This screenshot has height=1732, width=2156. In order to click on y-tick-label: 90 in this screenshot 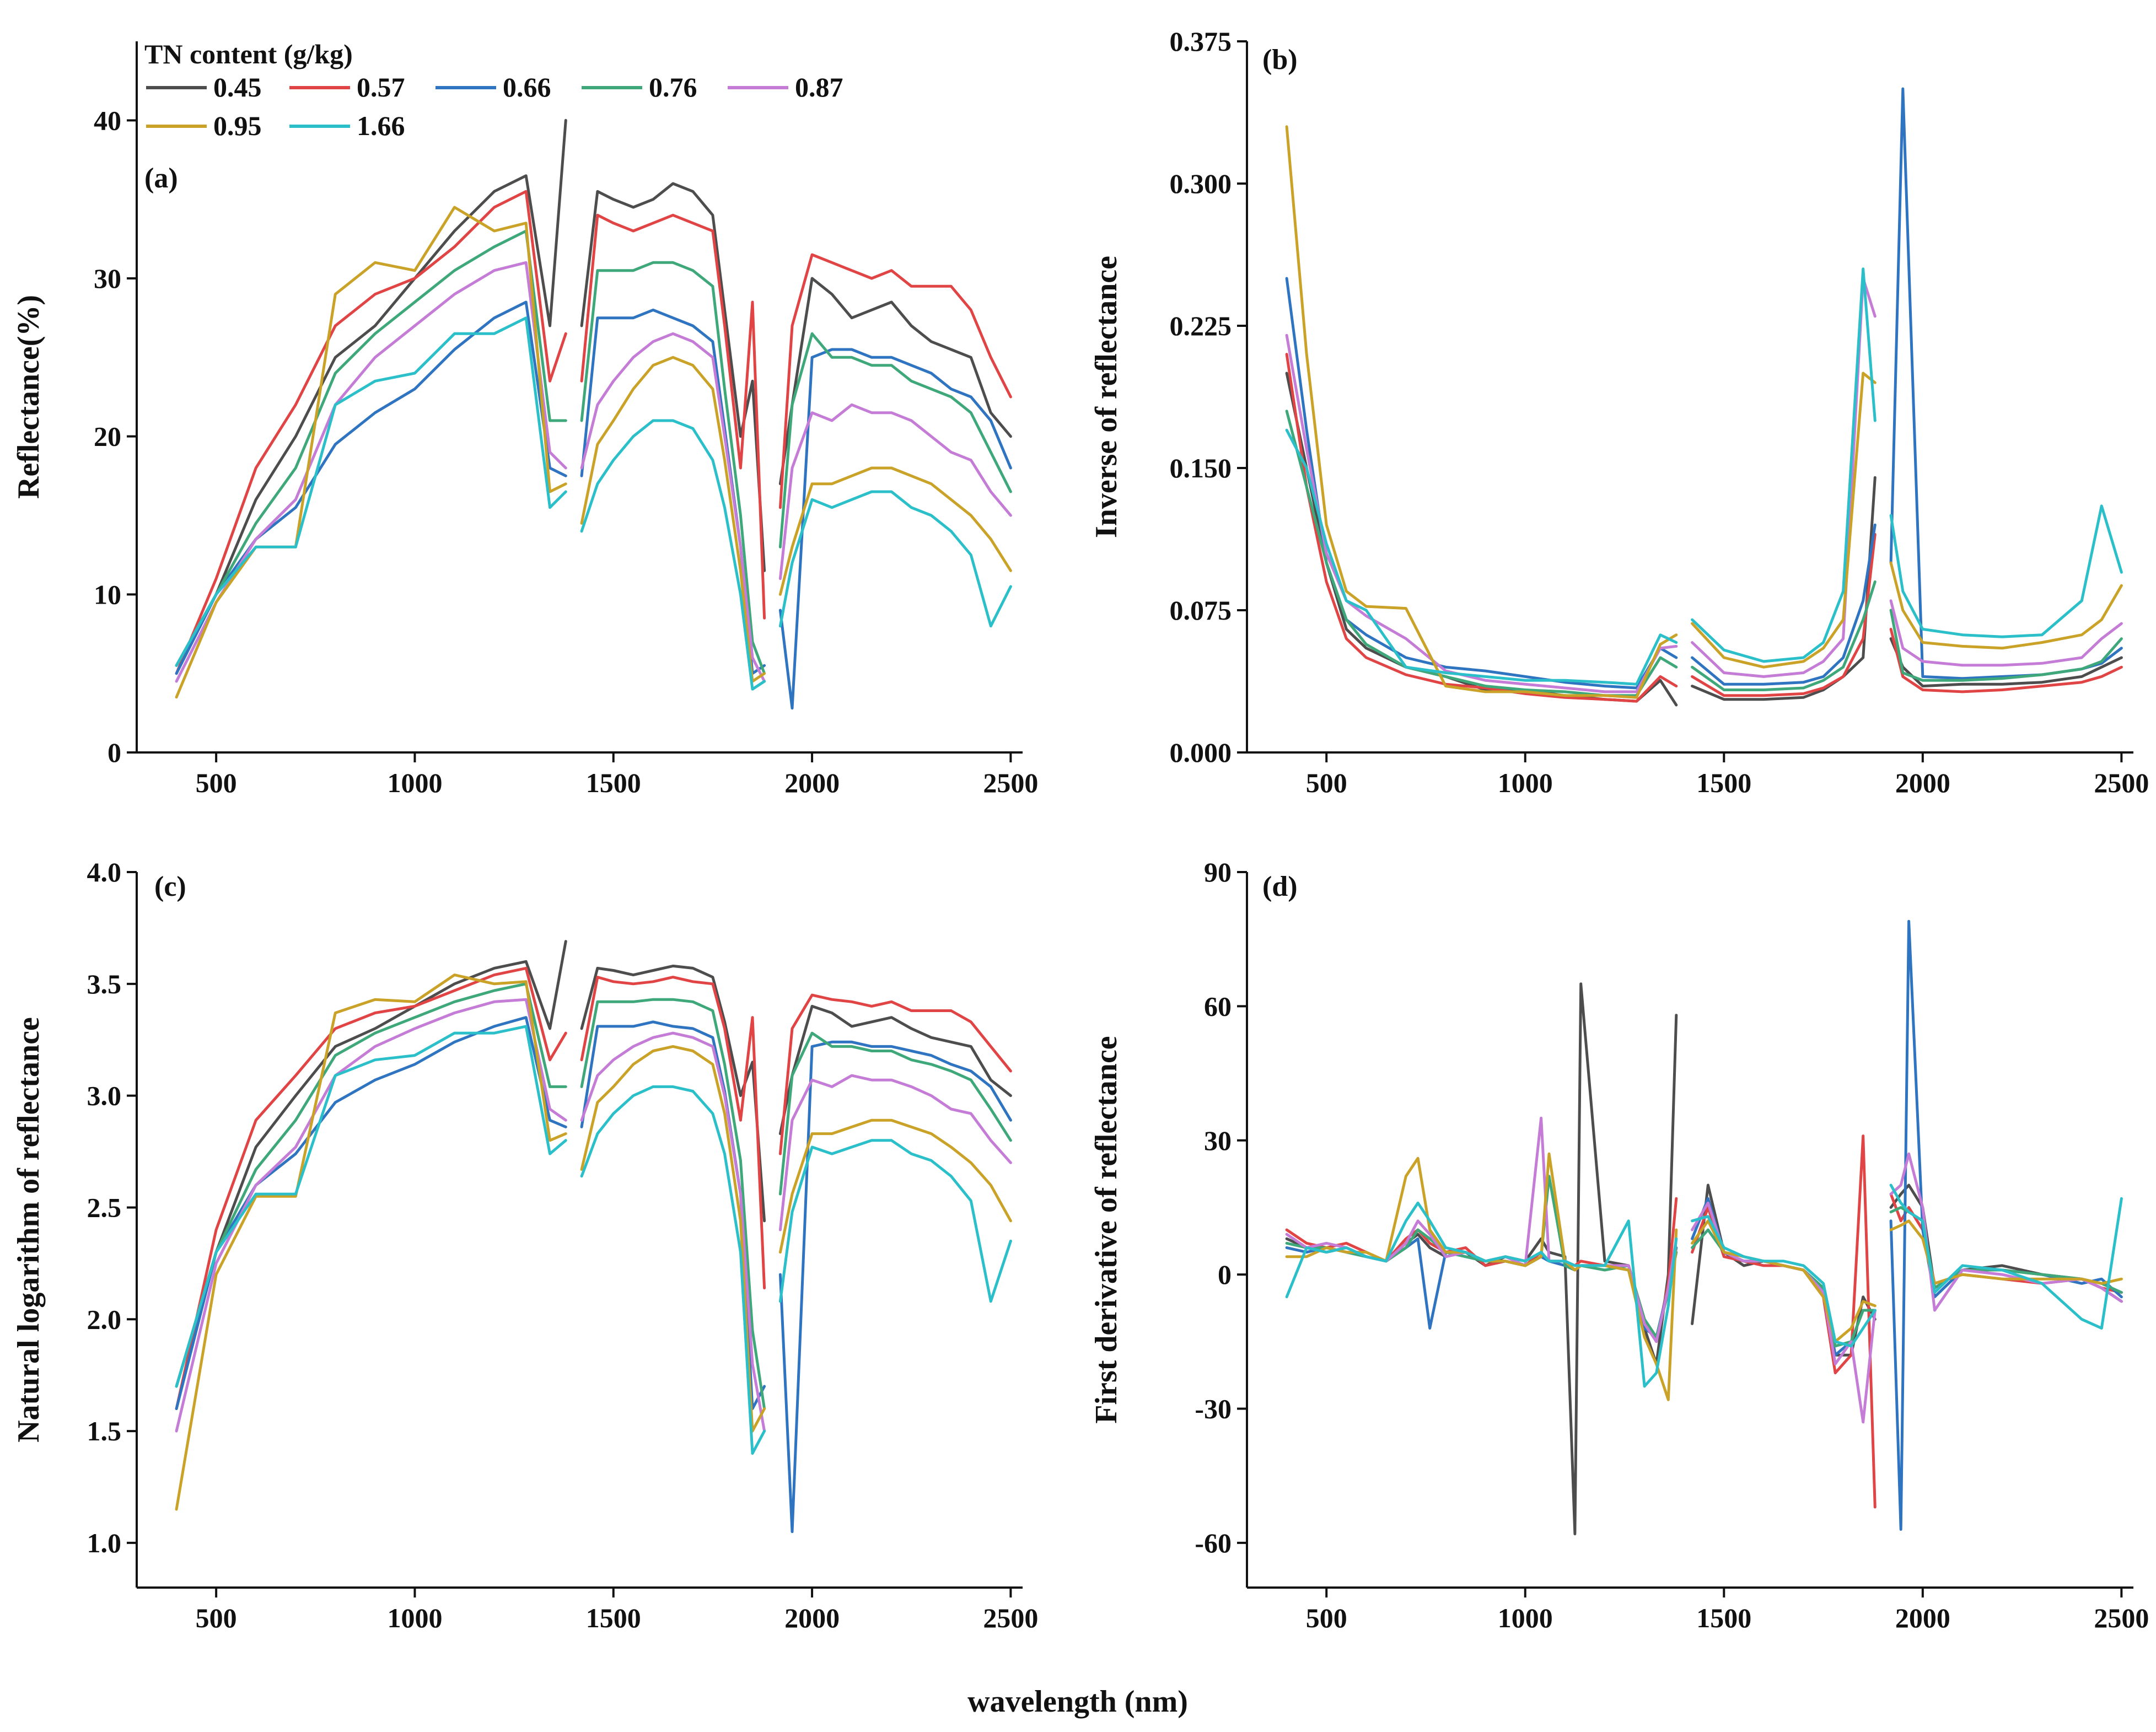, I will do `click(1218, 872)`.